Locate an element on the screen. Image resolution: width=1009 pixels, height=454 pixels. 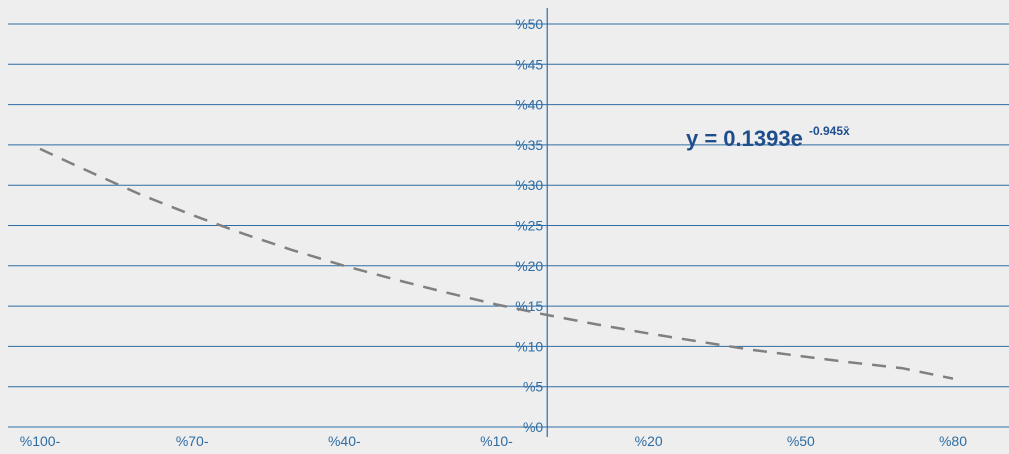
y-tick-label: %35 is located at coordinates (529, 145).